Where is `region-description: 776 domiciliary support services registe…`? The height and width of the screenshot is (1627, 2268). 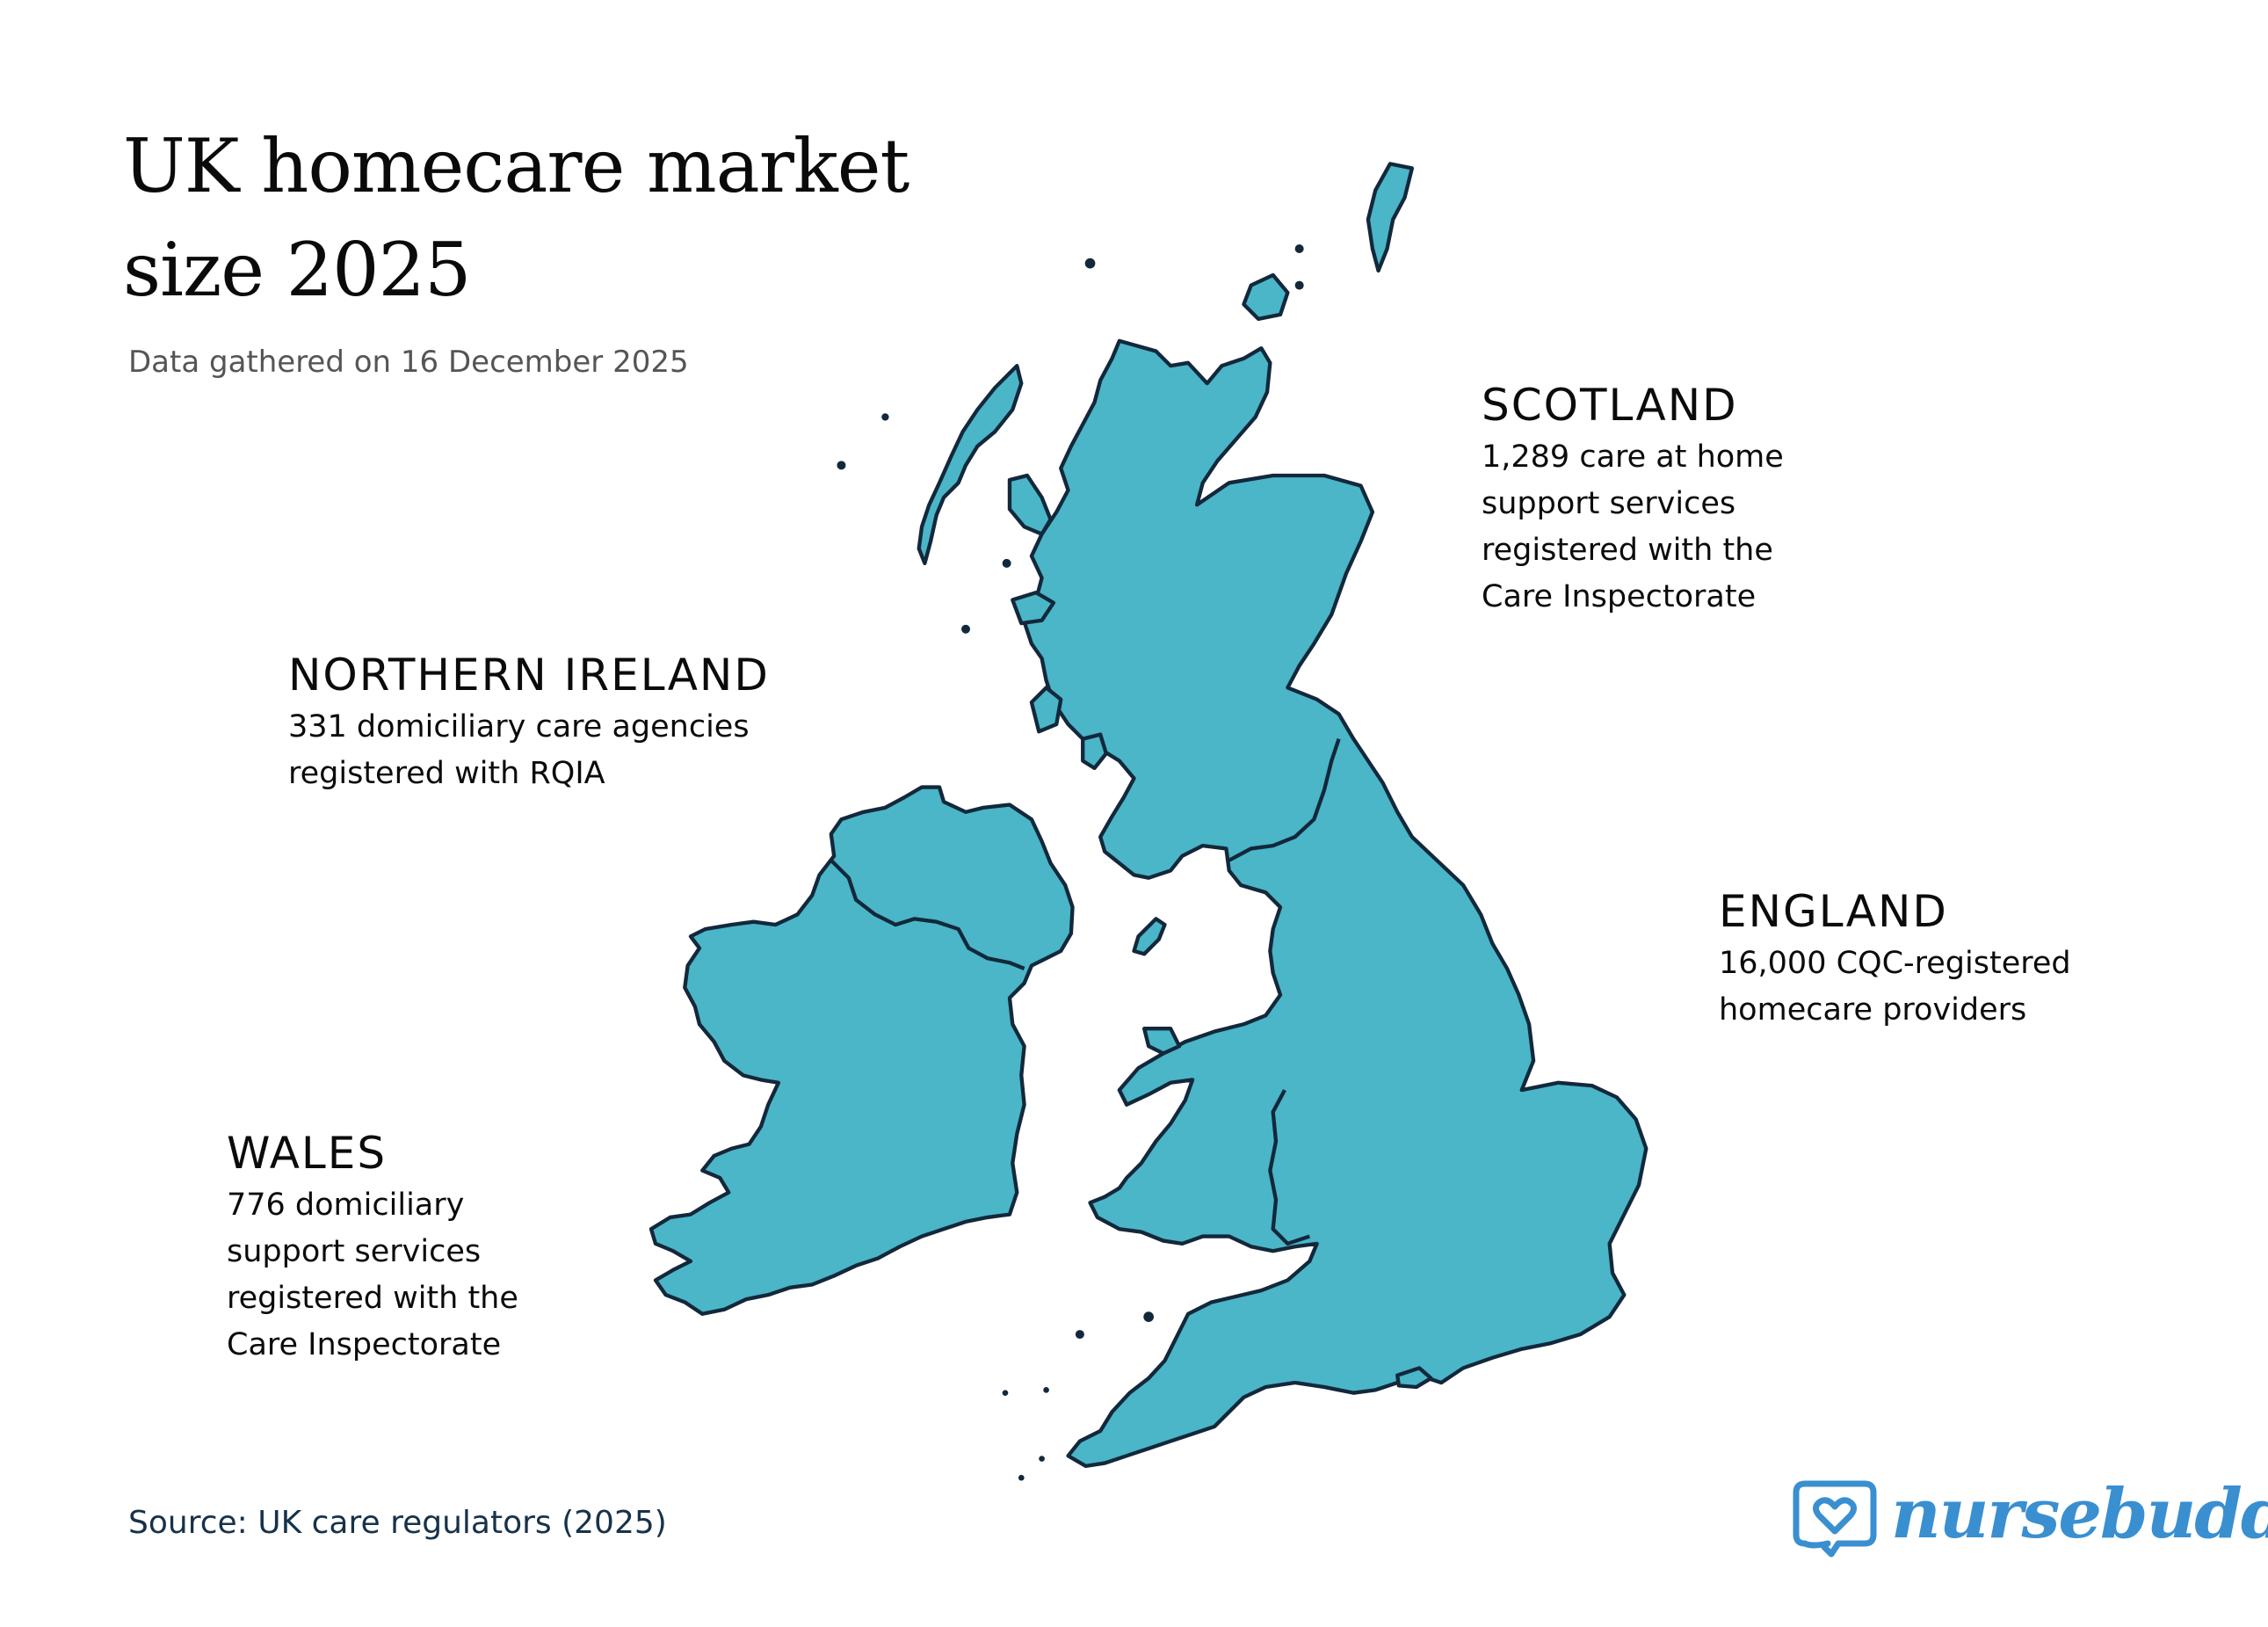 region-description: 776 domiciliary support services registe… is located at coordinates (372, 1275).